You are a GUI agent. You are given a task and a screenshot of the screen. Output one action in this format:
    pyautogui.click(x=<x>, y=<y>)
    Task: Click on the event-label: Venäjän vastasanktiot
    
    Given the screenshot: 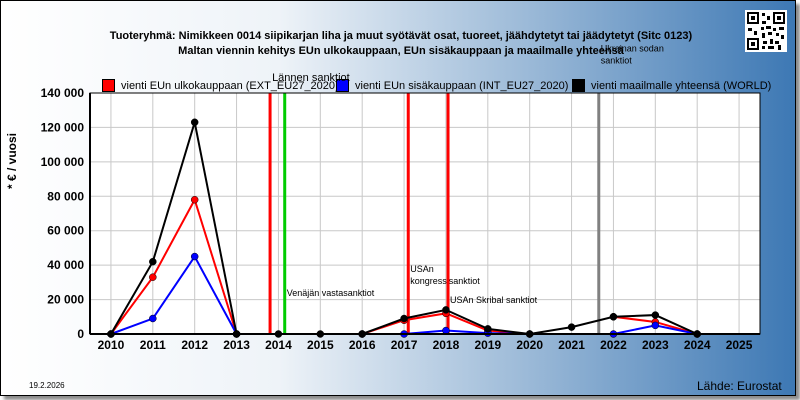 What is the action you would take?
    pyautogui.click(x=331, y=293)
    